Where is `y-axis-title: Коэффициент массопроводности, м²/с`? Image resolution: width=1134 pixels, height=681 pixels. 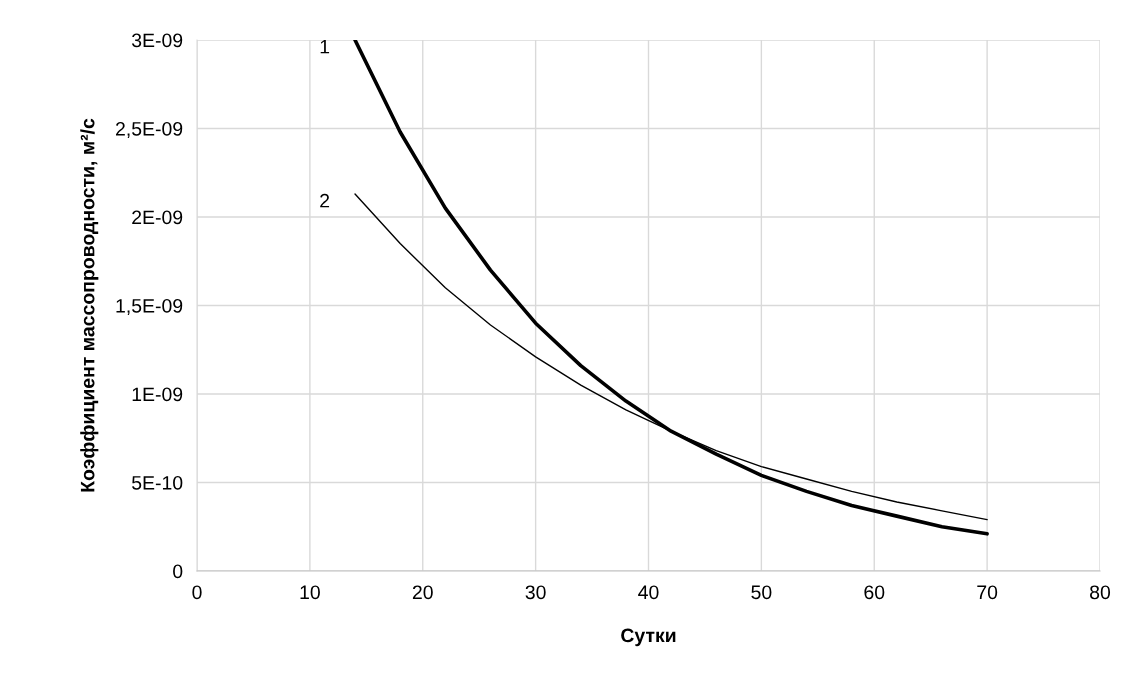
y-axis-title: Коэффициент массопроводности, м²/с is located at coordinates (89, 305).